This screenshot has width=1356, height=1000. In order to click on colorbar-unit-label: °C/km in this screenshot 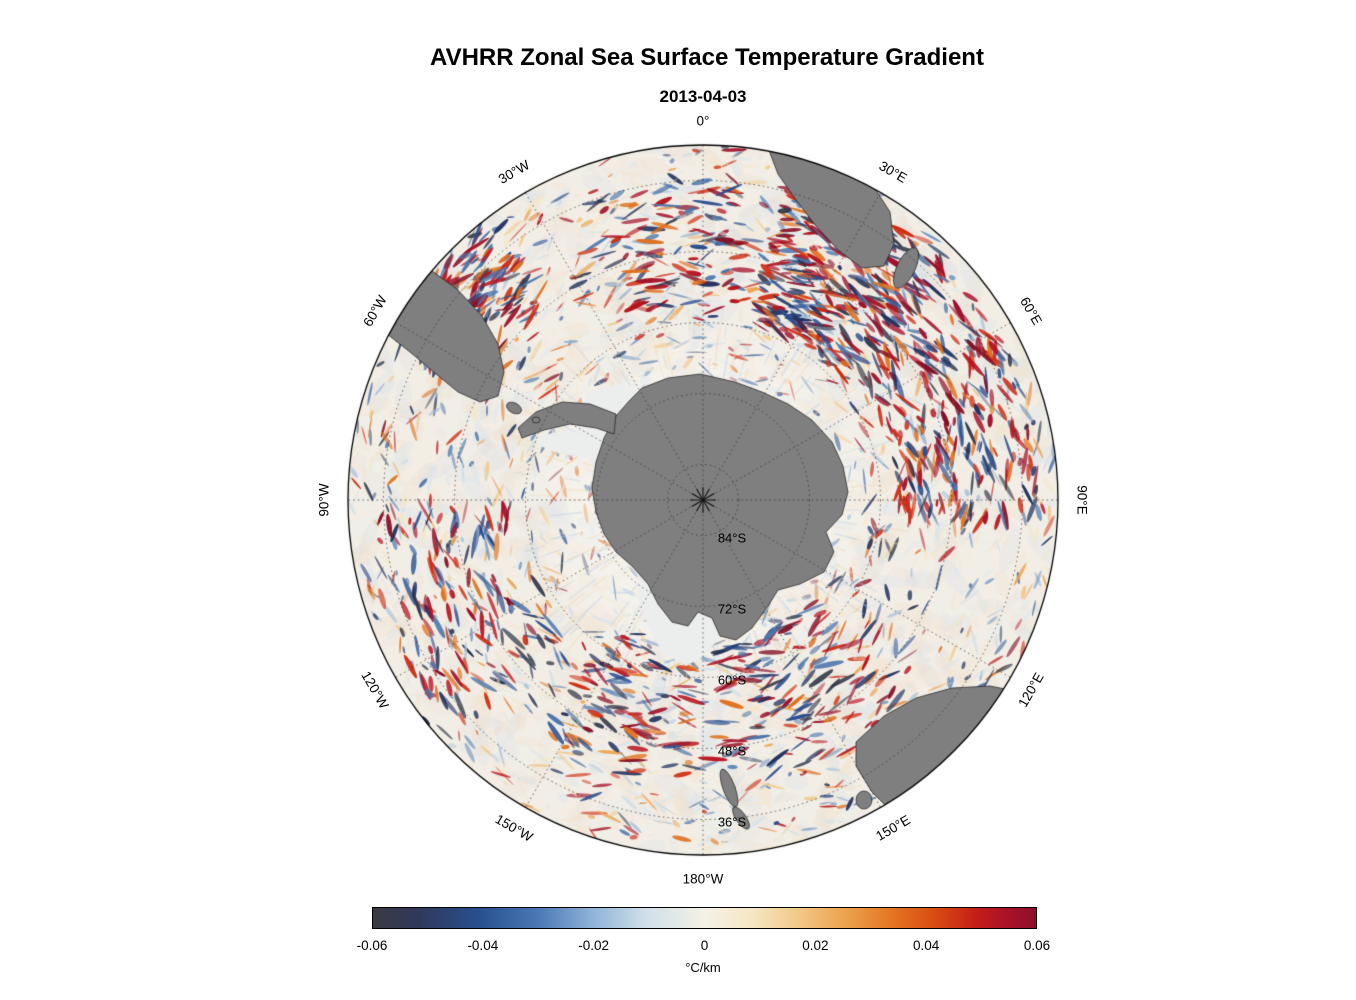, I will do `click(703, 967)`.